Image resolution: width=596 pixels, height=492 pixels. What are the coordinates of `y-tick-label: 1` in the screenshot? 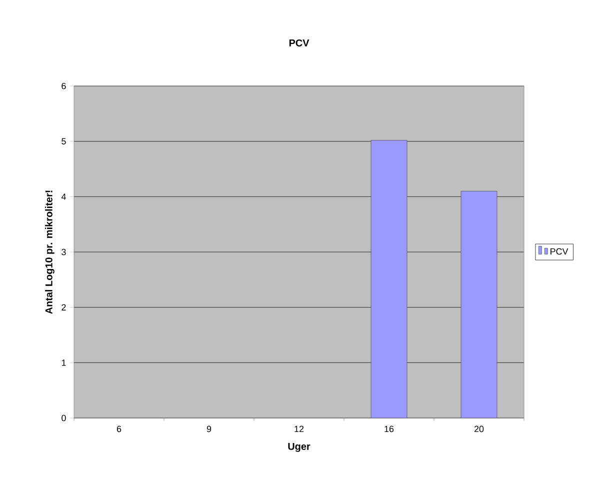 It's located at (64, 363).